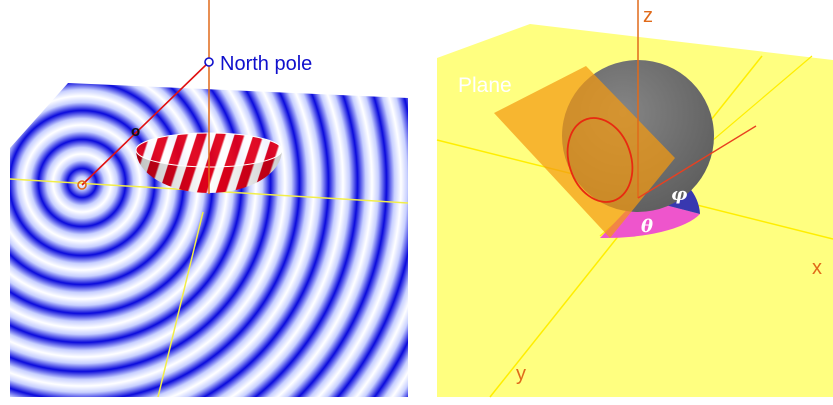 This screenshot has height=405, width=833. Describe the element at coordinates (679, 194) in the screenshot. I see `phi-label: φ` at that location.